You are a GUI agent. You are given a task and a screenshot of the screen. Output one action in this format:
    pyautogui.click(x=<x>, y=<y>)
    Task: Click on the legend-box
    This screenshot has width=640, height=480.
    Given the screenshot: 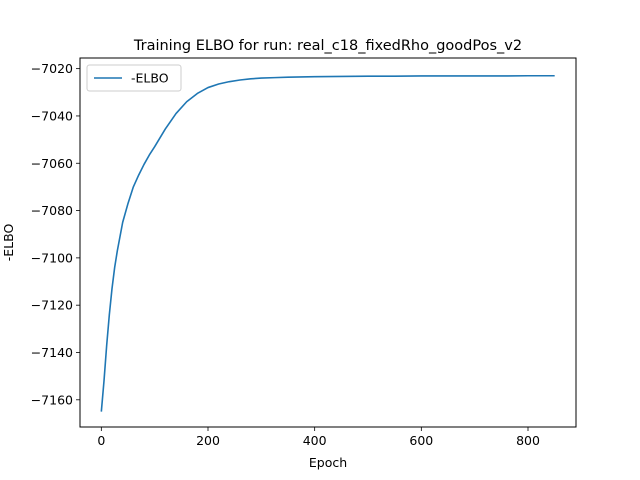 What is the action you would take?
    pyautogui.click(x=134, y=78)
    